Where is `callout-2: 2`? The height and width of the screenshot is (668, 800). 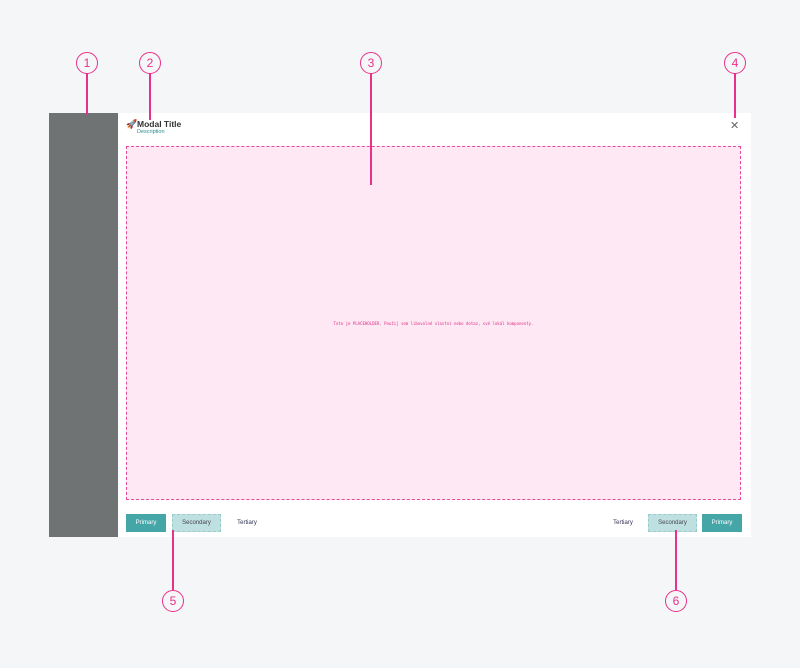 callout-2: 2 is located at coordinates (150, 63).